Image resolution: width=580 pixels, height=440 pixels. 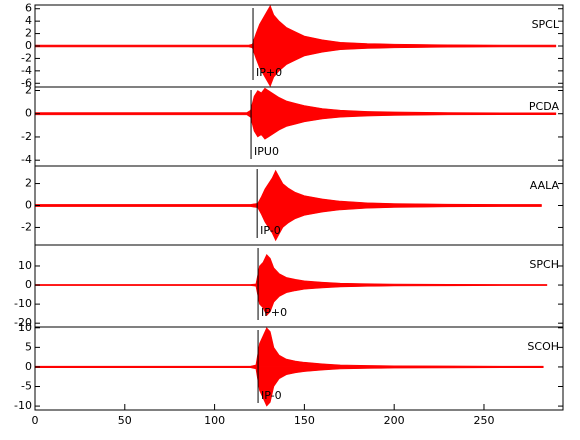 I want to click on x-tick-label: 200, so click(x=394, y=420).